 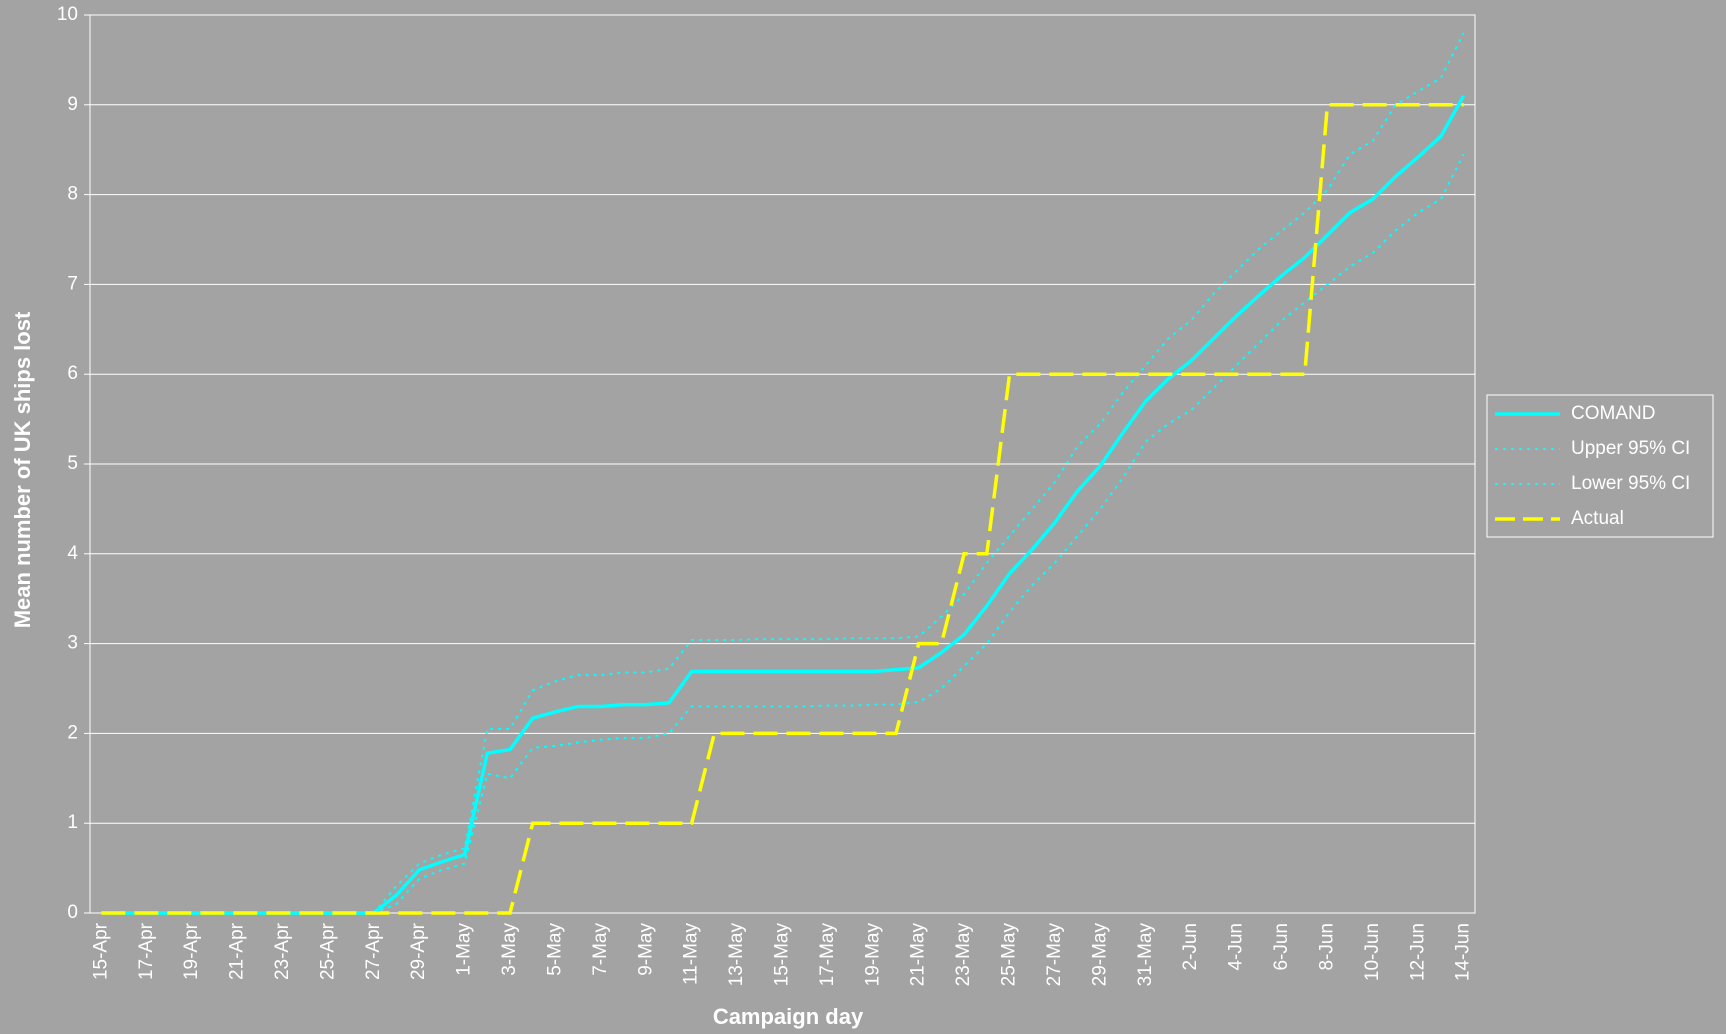 I want to click on legend-label: Lower 95% CI, so click(x=1630, y=483).